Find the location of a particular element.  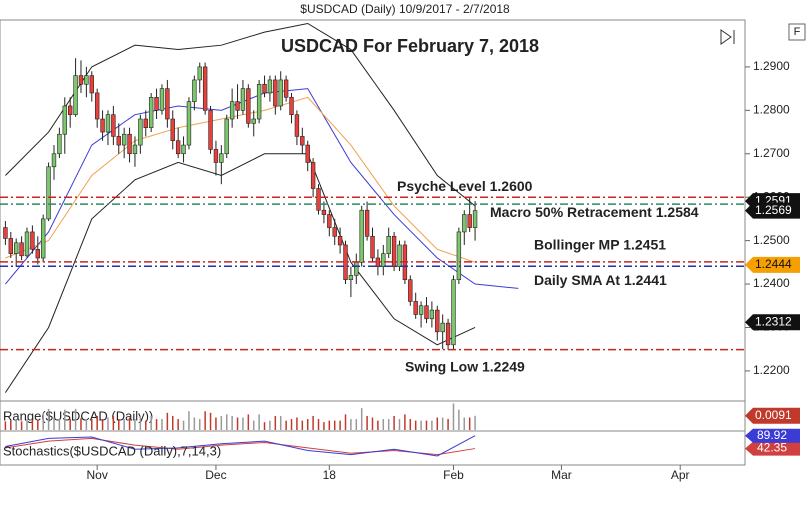

stoch-line is located at coordinates (240, 446).